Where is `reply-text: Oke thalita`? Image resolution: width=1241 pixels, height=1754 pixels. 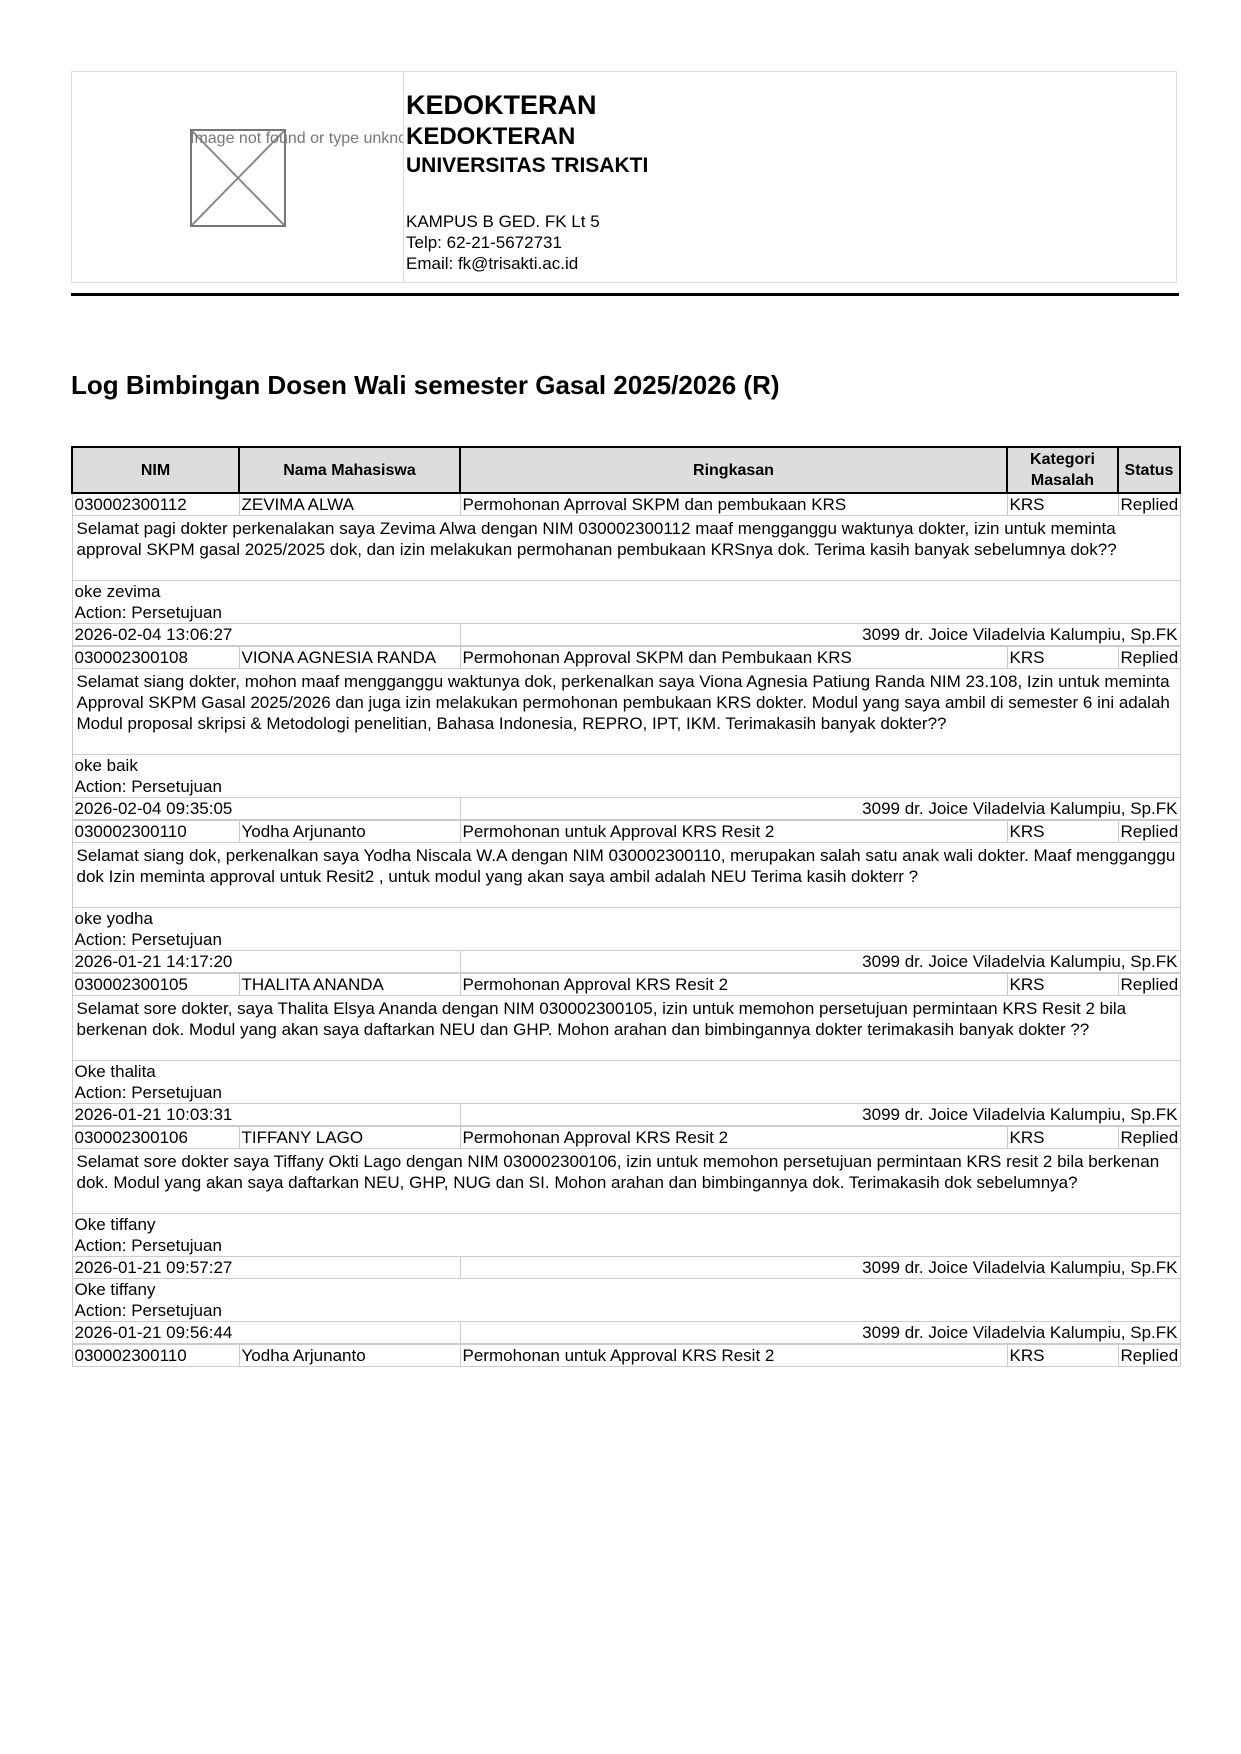 reply-text: Oke thalita is located at coordinates (115, 1071).